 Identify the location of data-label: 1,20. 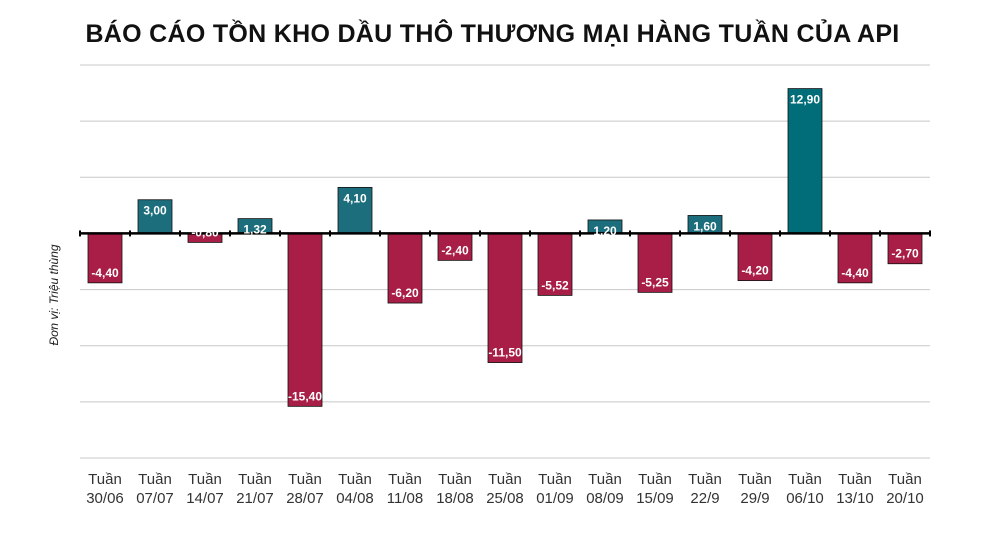
(605, 231).